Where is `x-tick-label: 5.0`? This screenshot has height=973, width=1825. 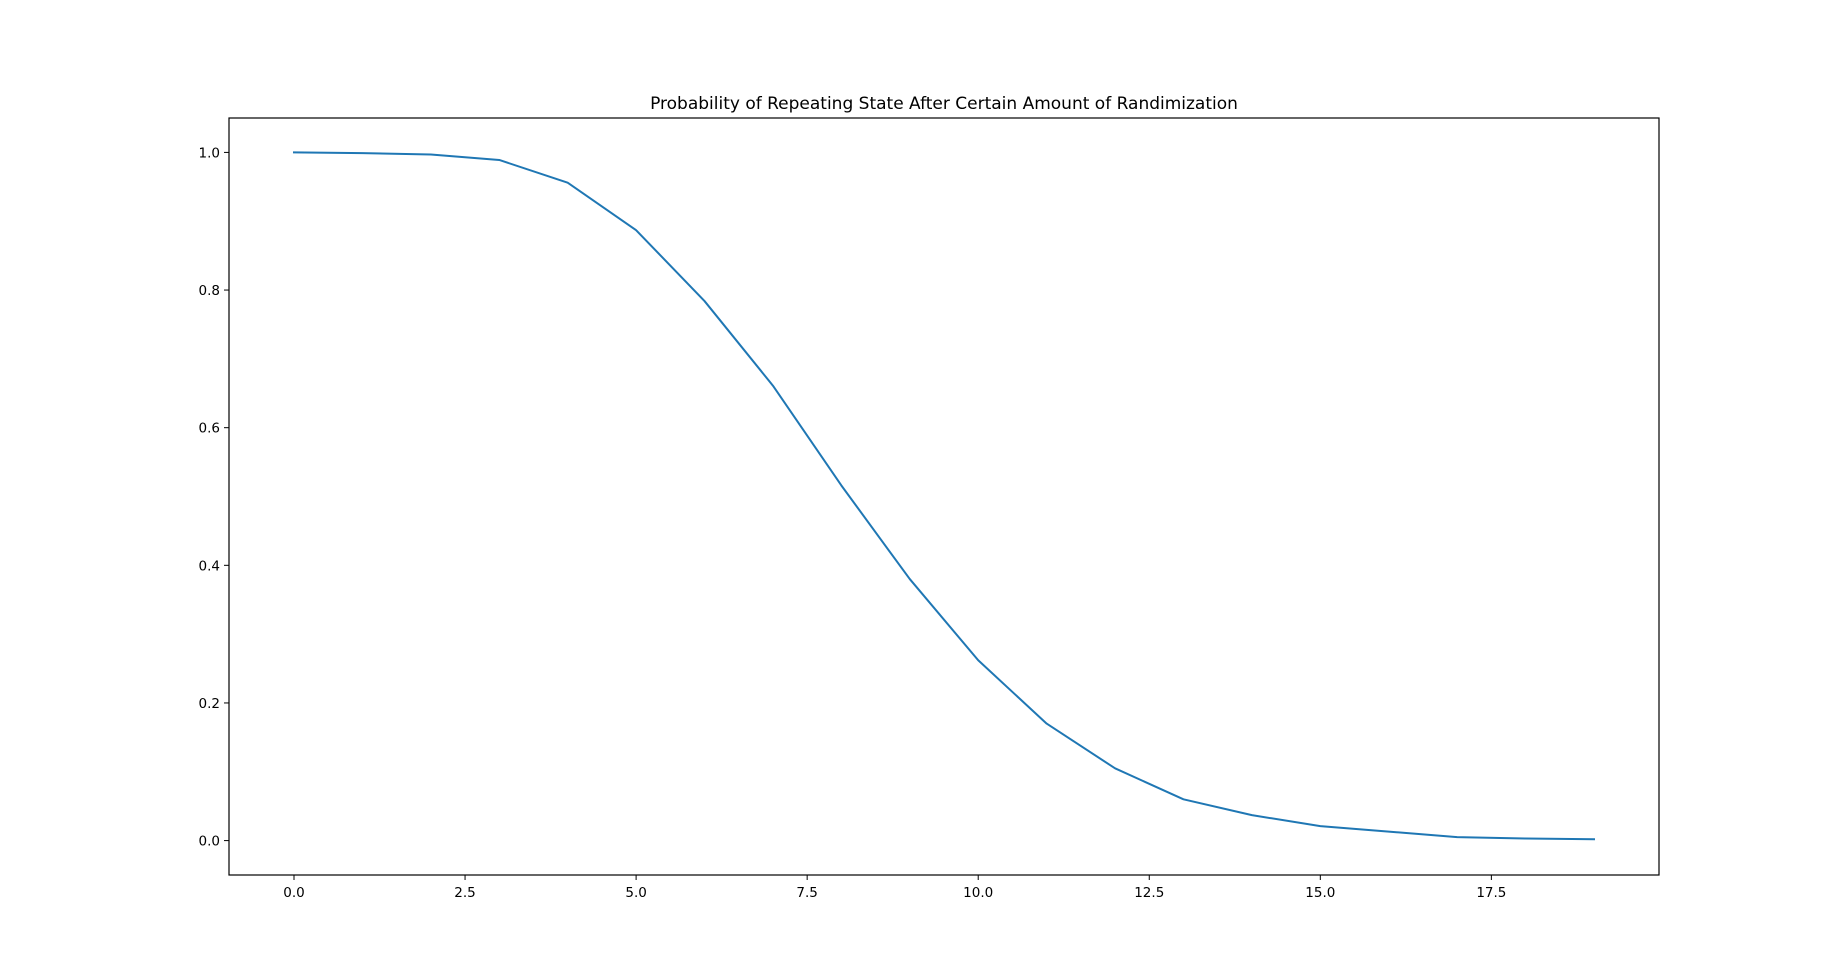
x-tick-label: 5.0 is located at coordinates (635, 893).